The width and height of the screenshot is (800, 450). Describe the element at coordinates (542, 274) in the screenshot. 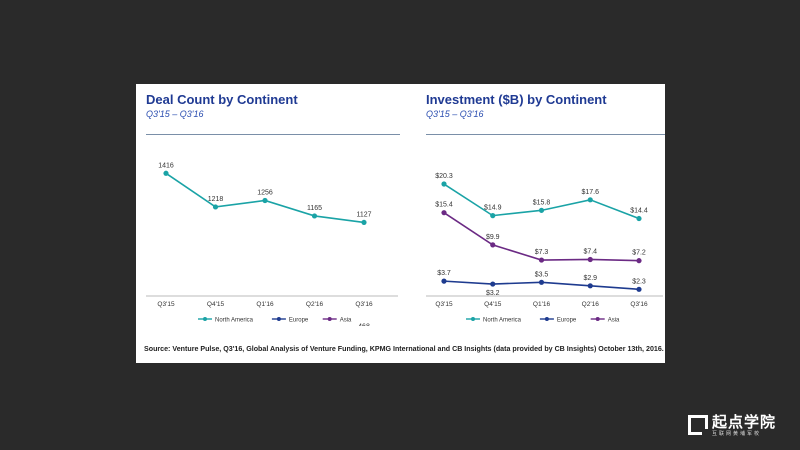

I see `investment-europe-data-label: $3.5` at that location.